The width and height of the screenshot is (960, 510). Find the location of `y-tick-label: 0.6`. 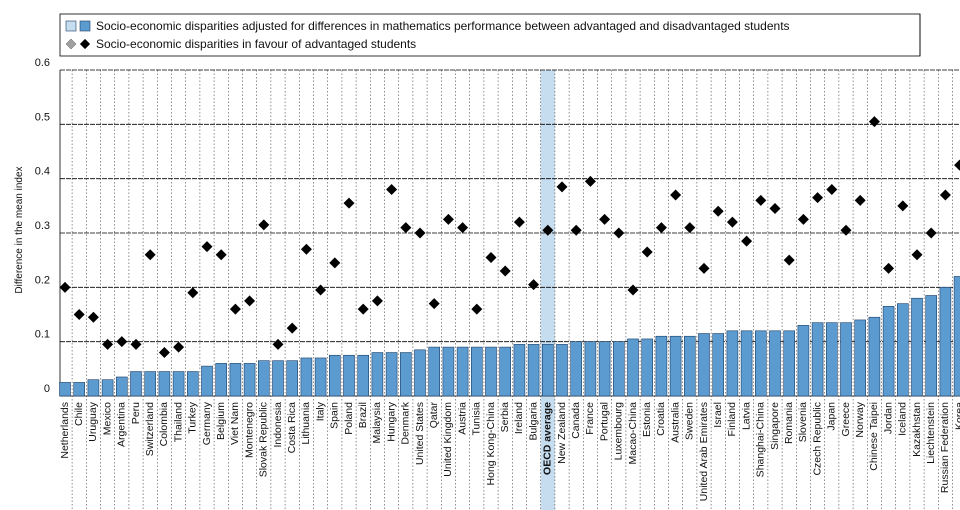

y-tick-label: 0.6 is located at coordinates (42, 63).